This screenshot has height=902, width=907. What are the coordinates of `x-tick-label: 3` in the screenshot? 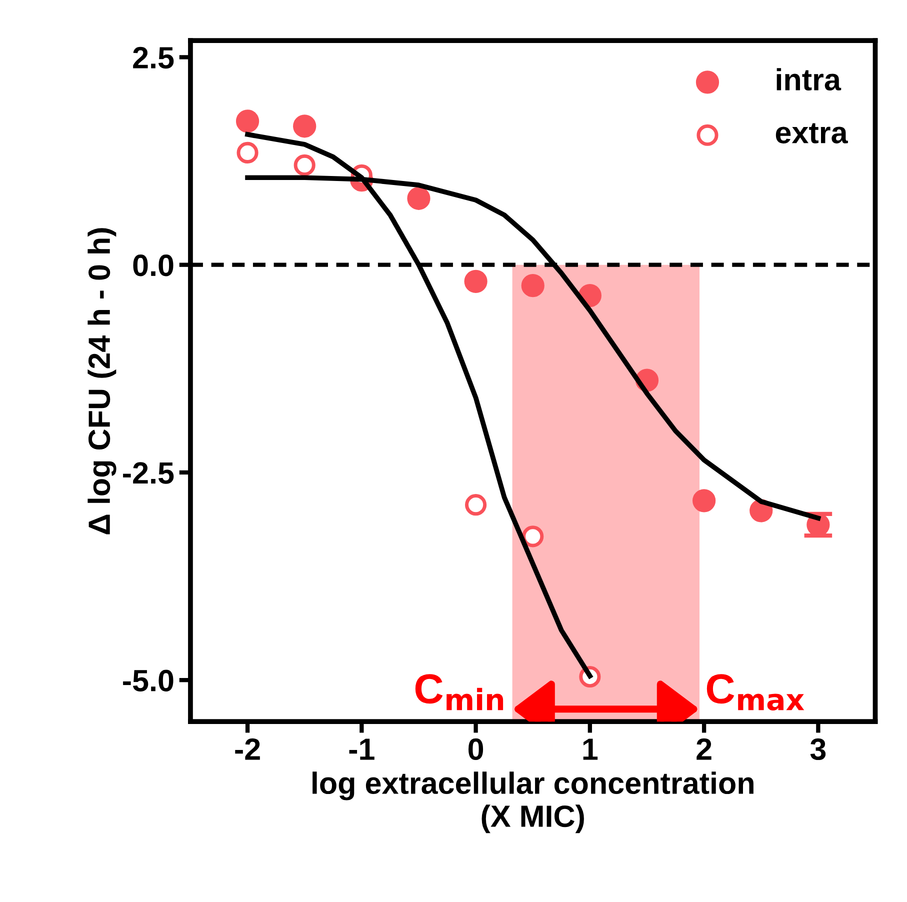 It's located at (818, 749).